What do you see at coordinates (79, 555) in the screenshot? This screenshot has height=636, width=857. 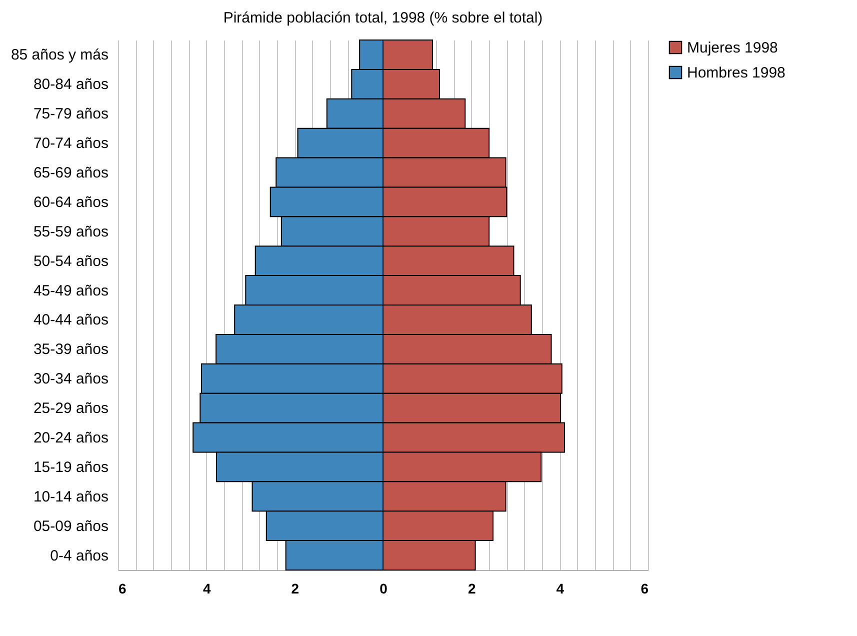 I see `y-tick-label: 0-4 años` at bounding box center [79, 555].